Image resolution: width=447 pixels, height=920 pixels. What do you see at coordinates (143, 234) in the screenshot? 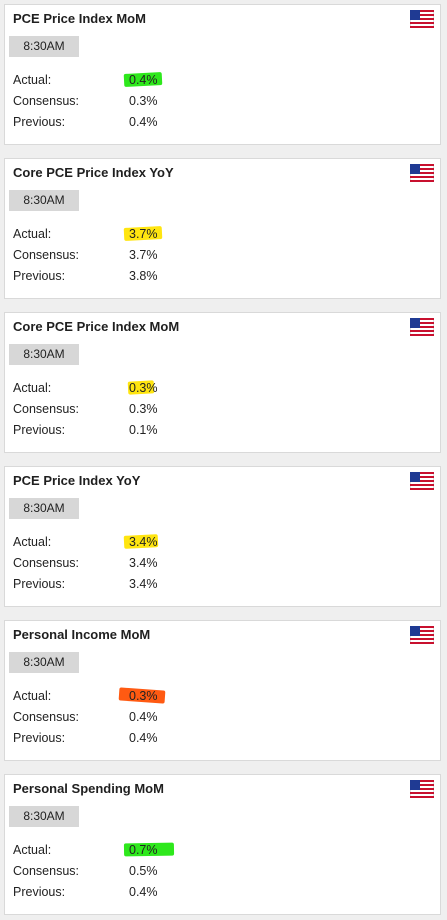
I see `actual-value: 3.7%` at bounding box center [143, 234].